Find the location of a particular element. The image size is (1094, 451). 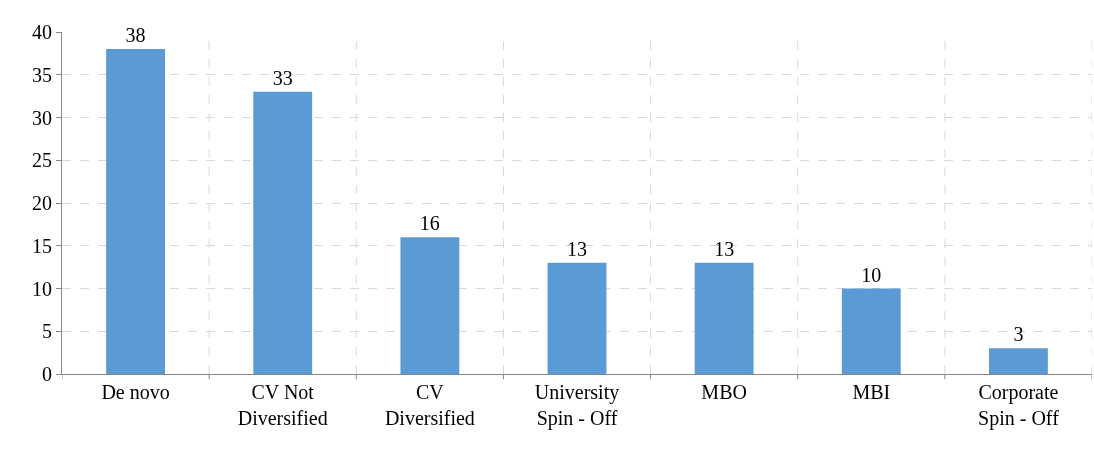

data-label: 10 is located at coordinates (871, 274).